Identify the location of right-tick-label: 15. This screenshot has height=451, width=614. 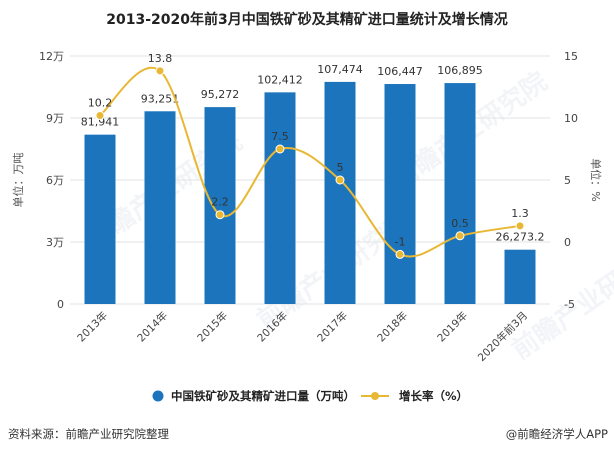
(571, 56).